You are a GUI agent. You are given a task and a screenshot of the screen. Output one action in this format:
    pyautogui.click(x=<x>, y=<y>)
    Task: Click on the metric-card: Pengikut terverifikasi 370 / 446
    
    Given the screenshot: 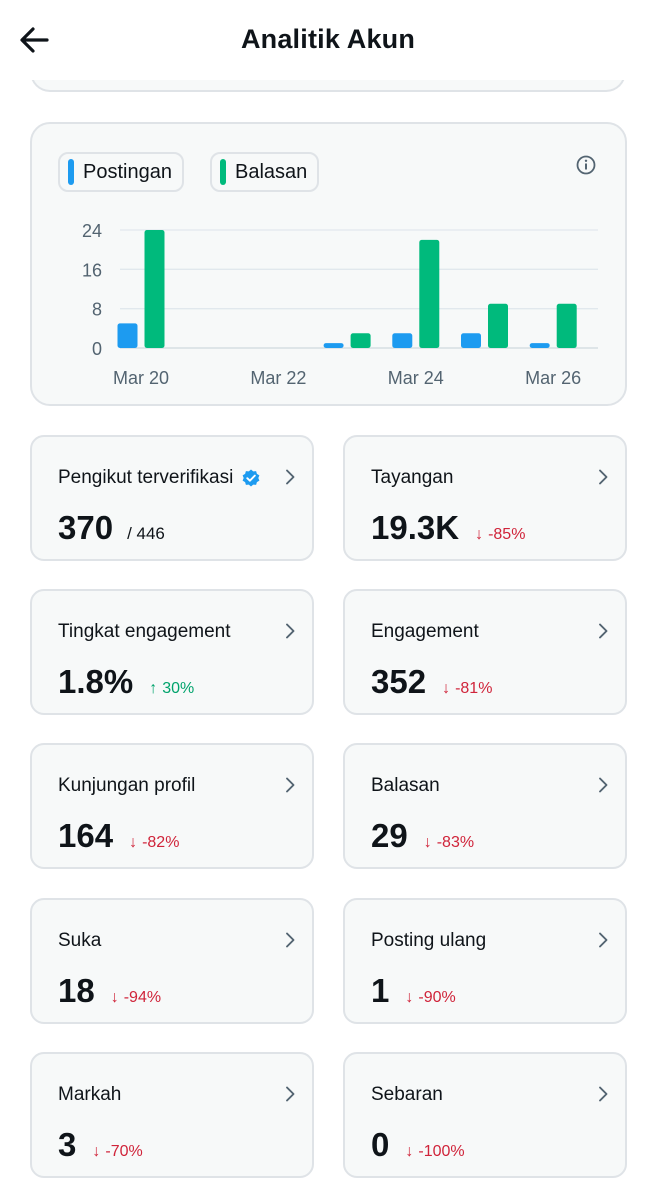 What is the action you would take?
    pyautogui.click(x=172, y=498)
    